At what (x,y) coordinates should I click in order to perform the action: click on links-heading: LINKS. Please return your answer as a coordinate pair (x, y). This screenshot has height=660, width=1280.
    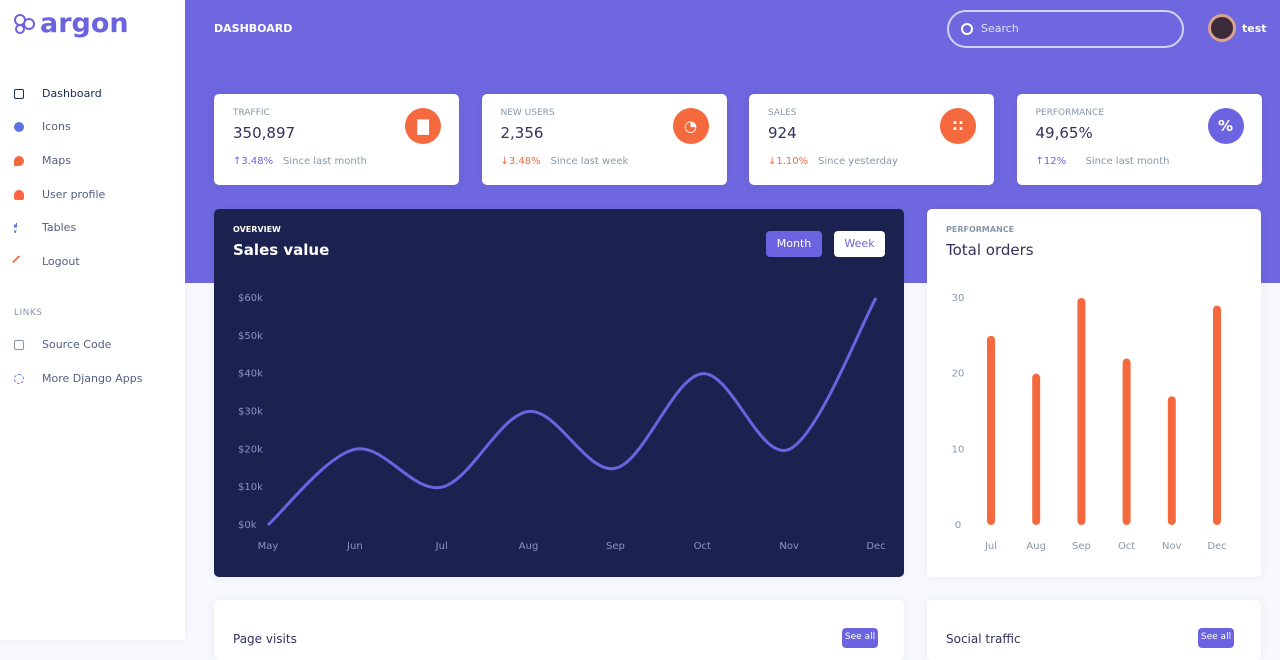
    Looking at the image, I should click on (28, 313).